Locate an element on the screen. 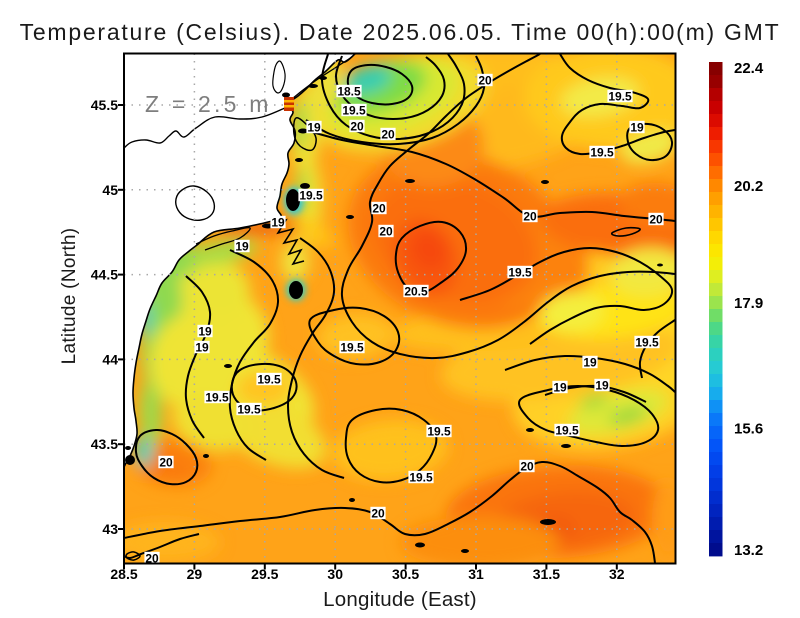 This screenshot has height=618, width=800. svg-text: 29.5 is located at coordinates (264, 574).